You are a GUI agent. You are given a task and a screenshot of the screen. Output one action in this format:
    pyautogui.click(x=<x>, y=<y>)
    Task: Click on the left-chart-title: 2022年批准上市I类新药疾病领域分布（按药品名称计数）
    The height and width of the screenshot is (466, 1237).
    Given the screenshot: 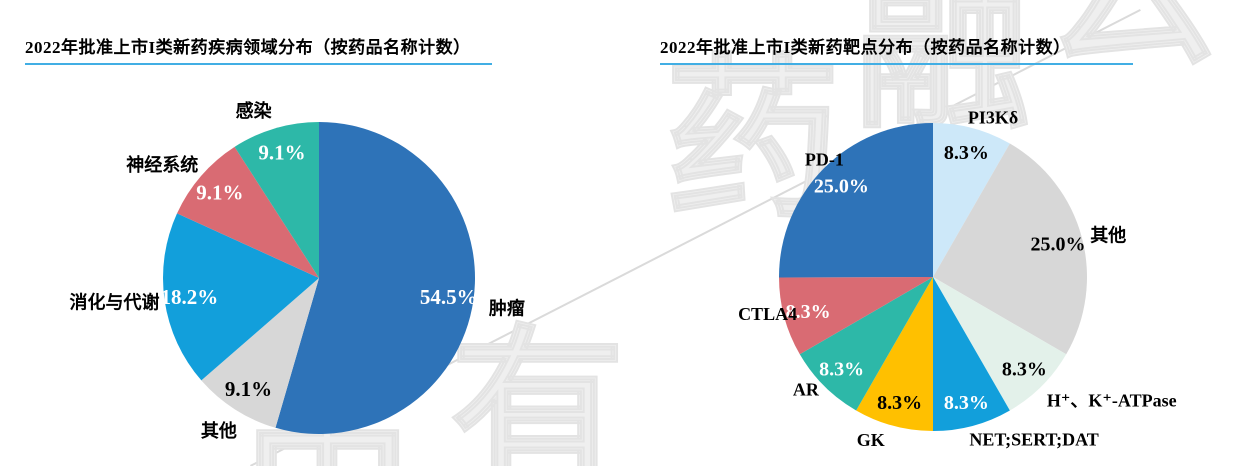 What is the action you would take?
    pyautogui.click(x=258, y=49)
    